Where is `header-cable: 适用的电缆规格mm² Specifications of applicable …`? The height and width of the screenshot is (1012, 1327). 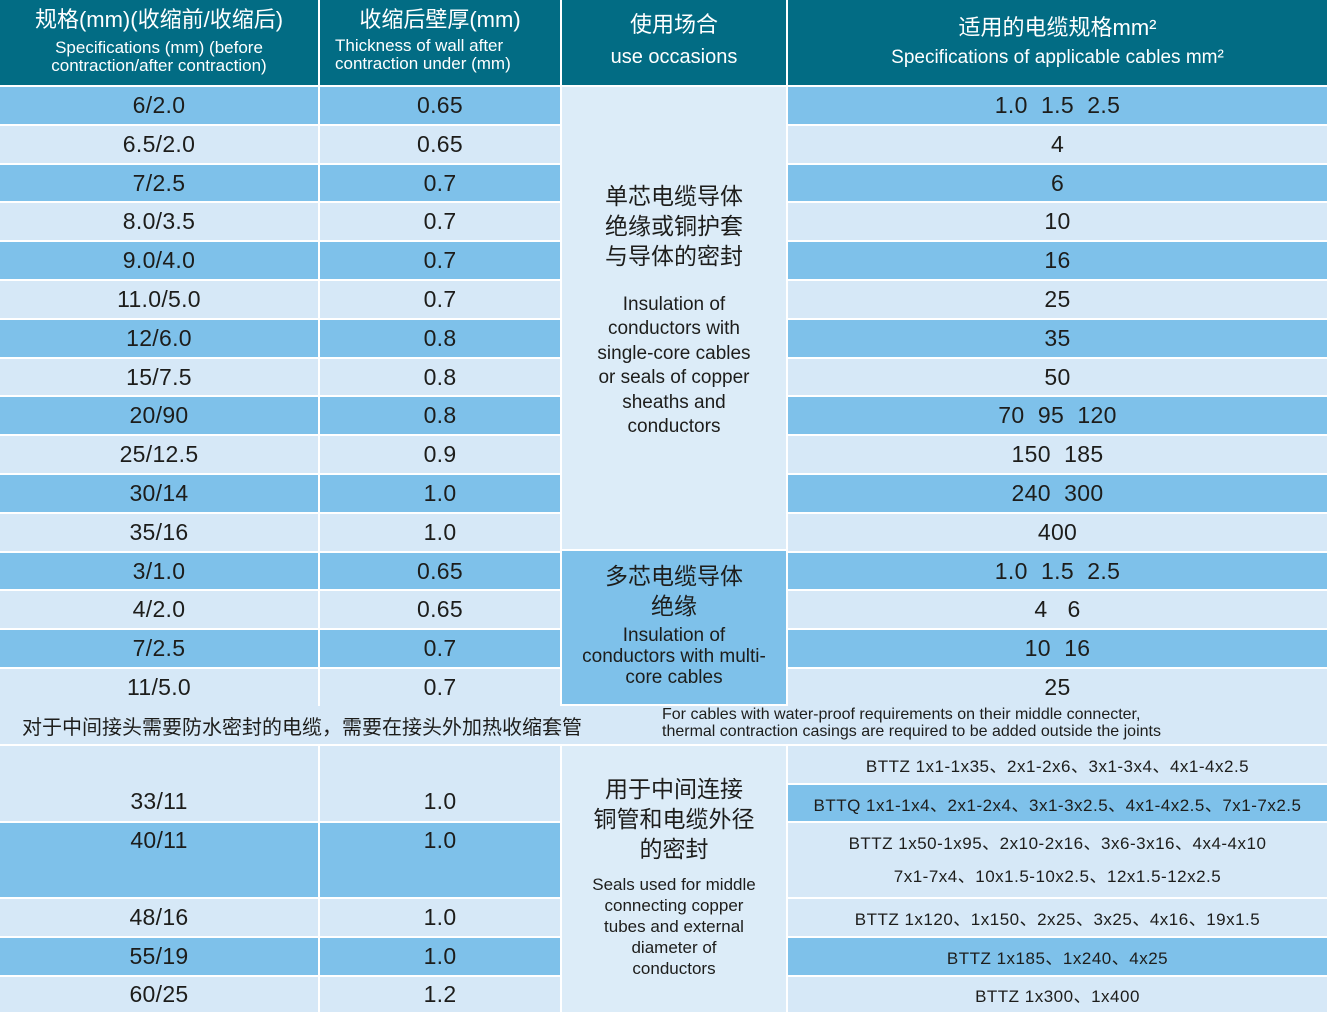
header-cable: 适用的电缆规格mm² Specifications of applicable … is located at coordinates (1057, 42).